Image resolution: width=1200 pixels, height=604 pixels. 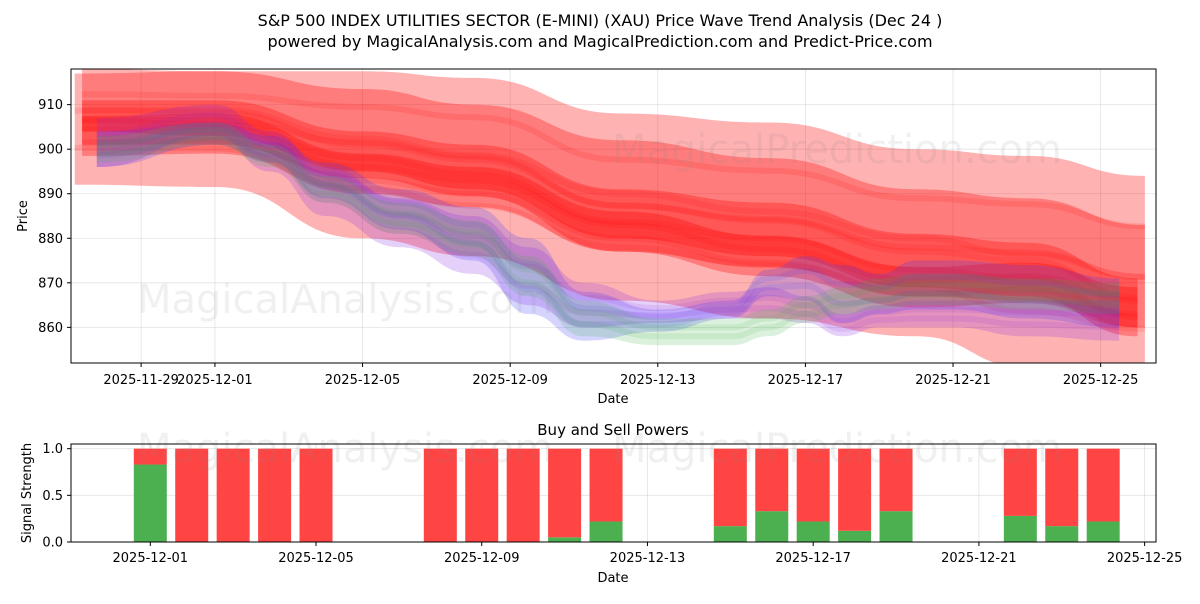 What do you see at coordinates (1101, 380) in the screenshot?
I see `price-x-tick-label: 2025-12-25` at bounding box center [1101, 380].